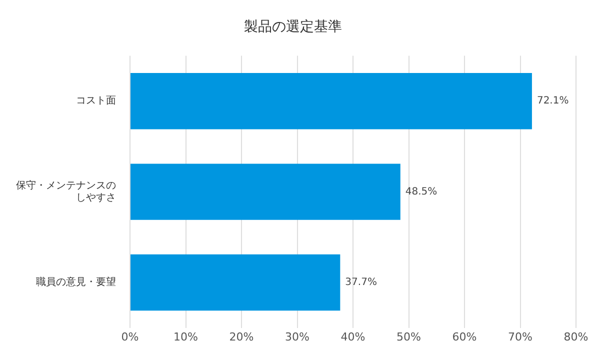 This screenshot has height=357, width=616. Describe the element at coordinates (576, 337) in the screenshot. I see `x-tick-label: 80%` at that location.